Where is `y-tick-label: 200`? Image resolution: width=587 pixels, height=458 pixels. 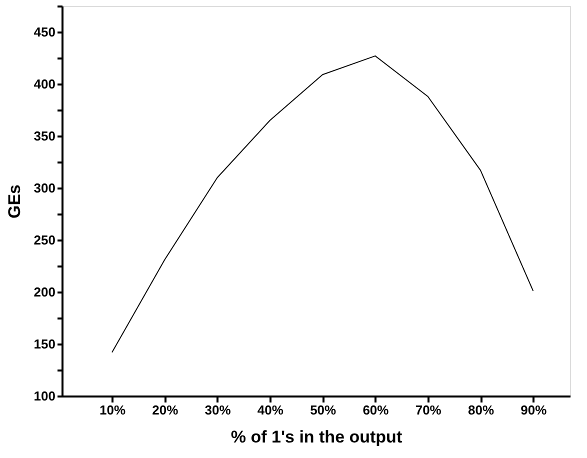
y-tick-label: 200 is located at coordinates (45, 292).